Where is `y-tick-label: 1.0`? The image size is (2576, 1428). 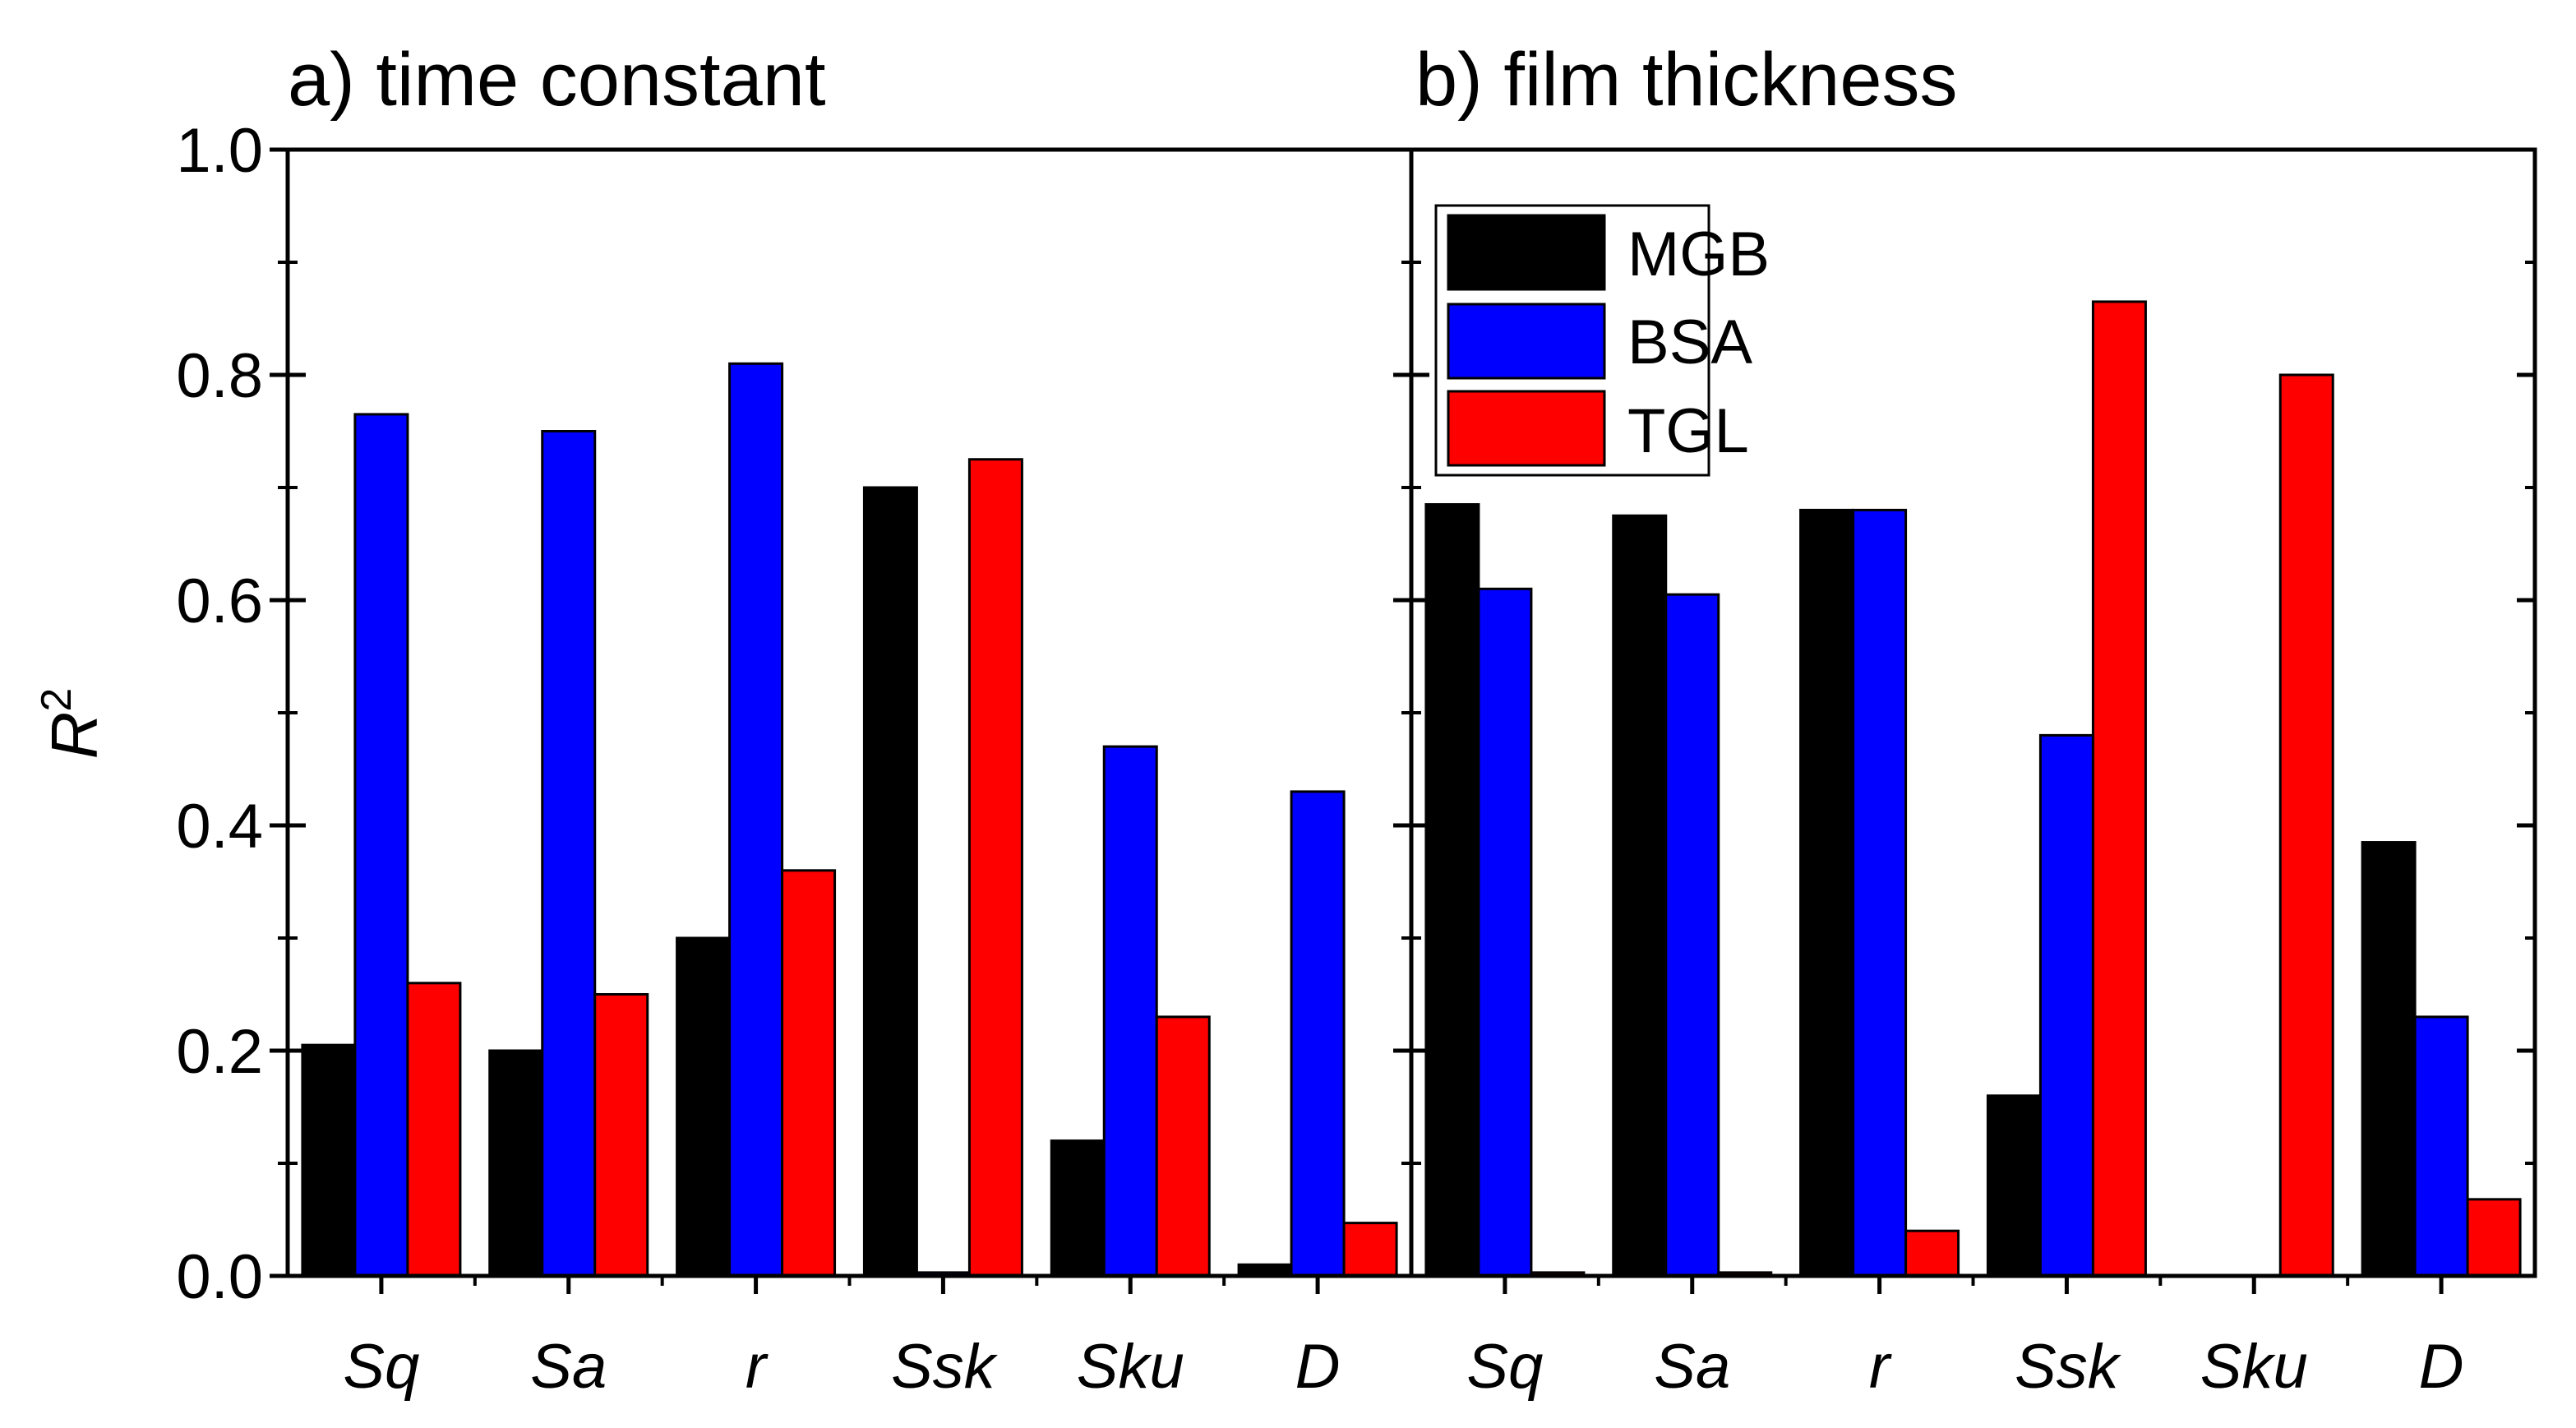
y-tick-label: 1.0 is located at coordinates (220, 151).